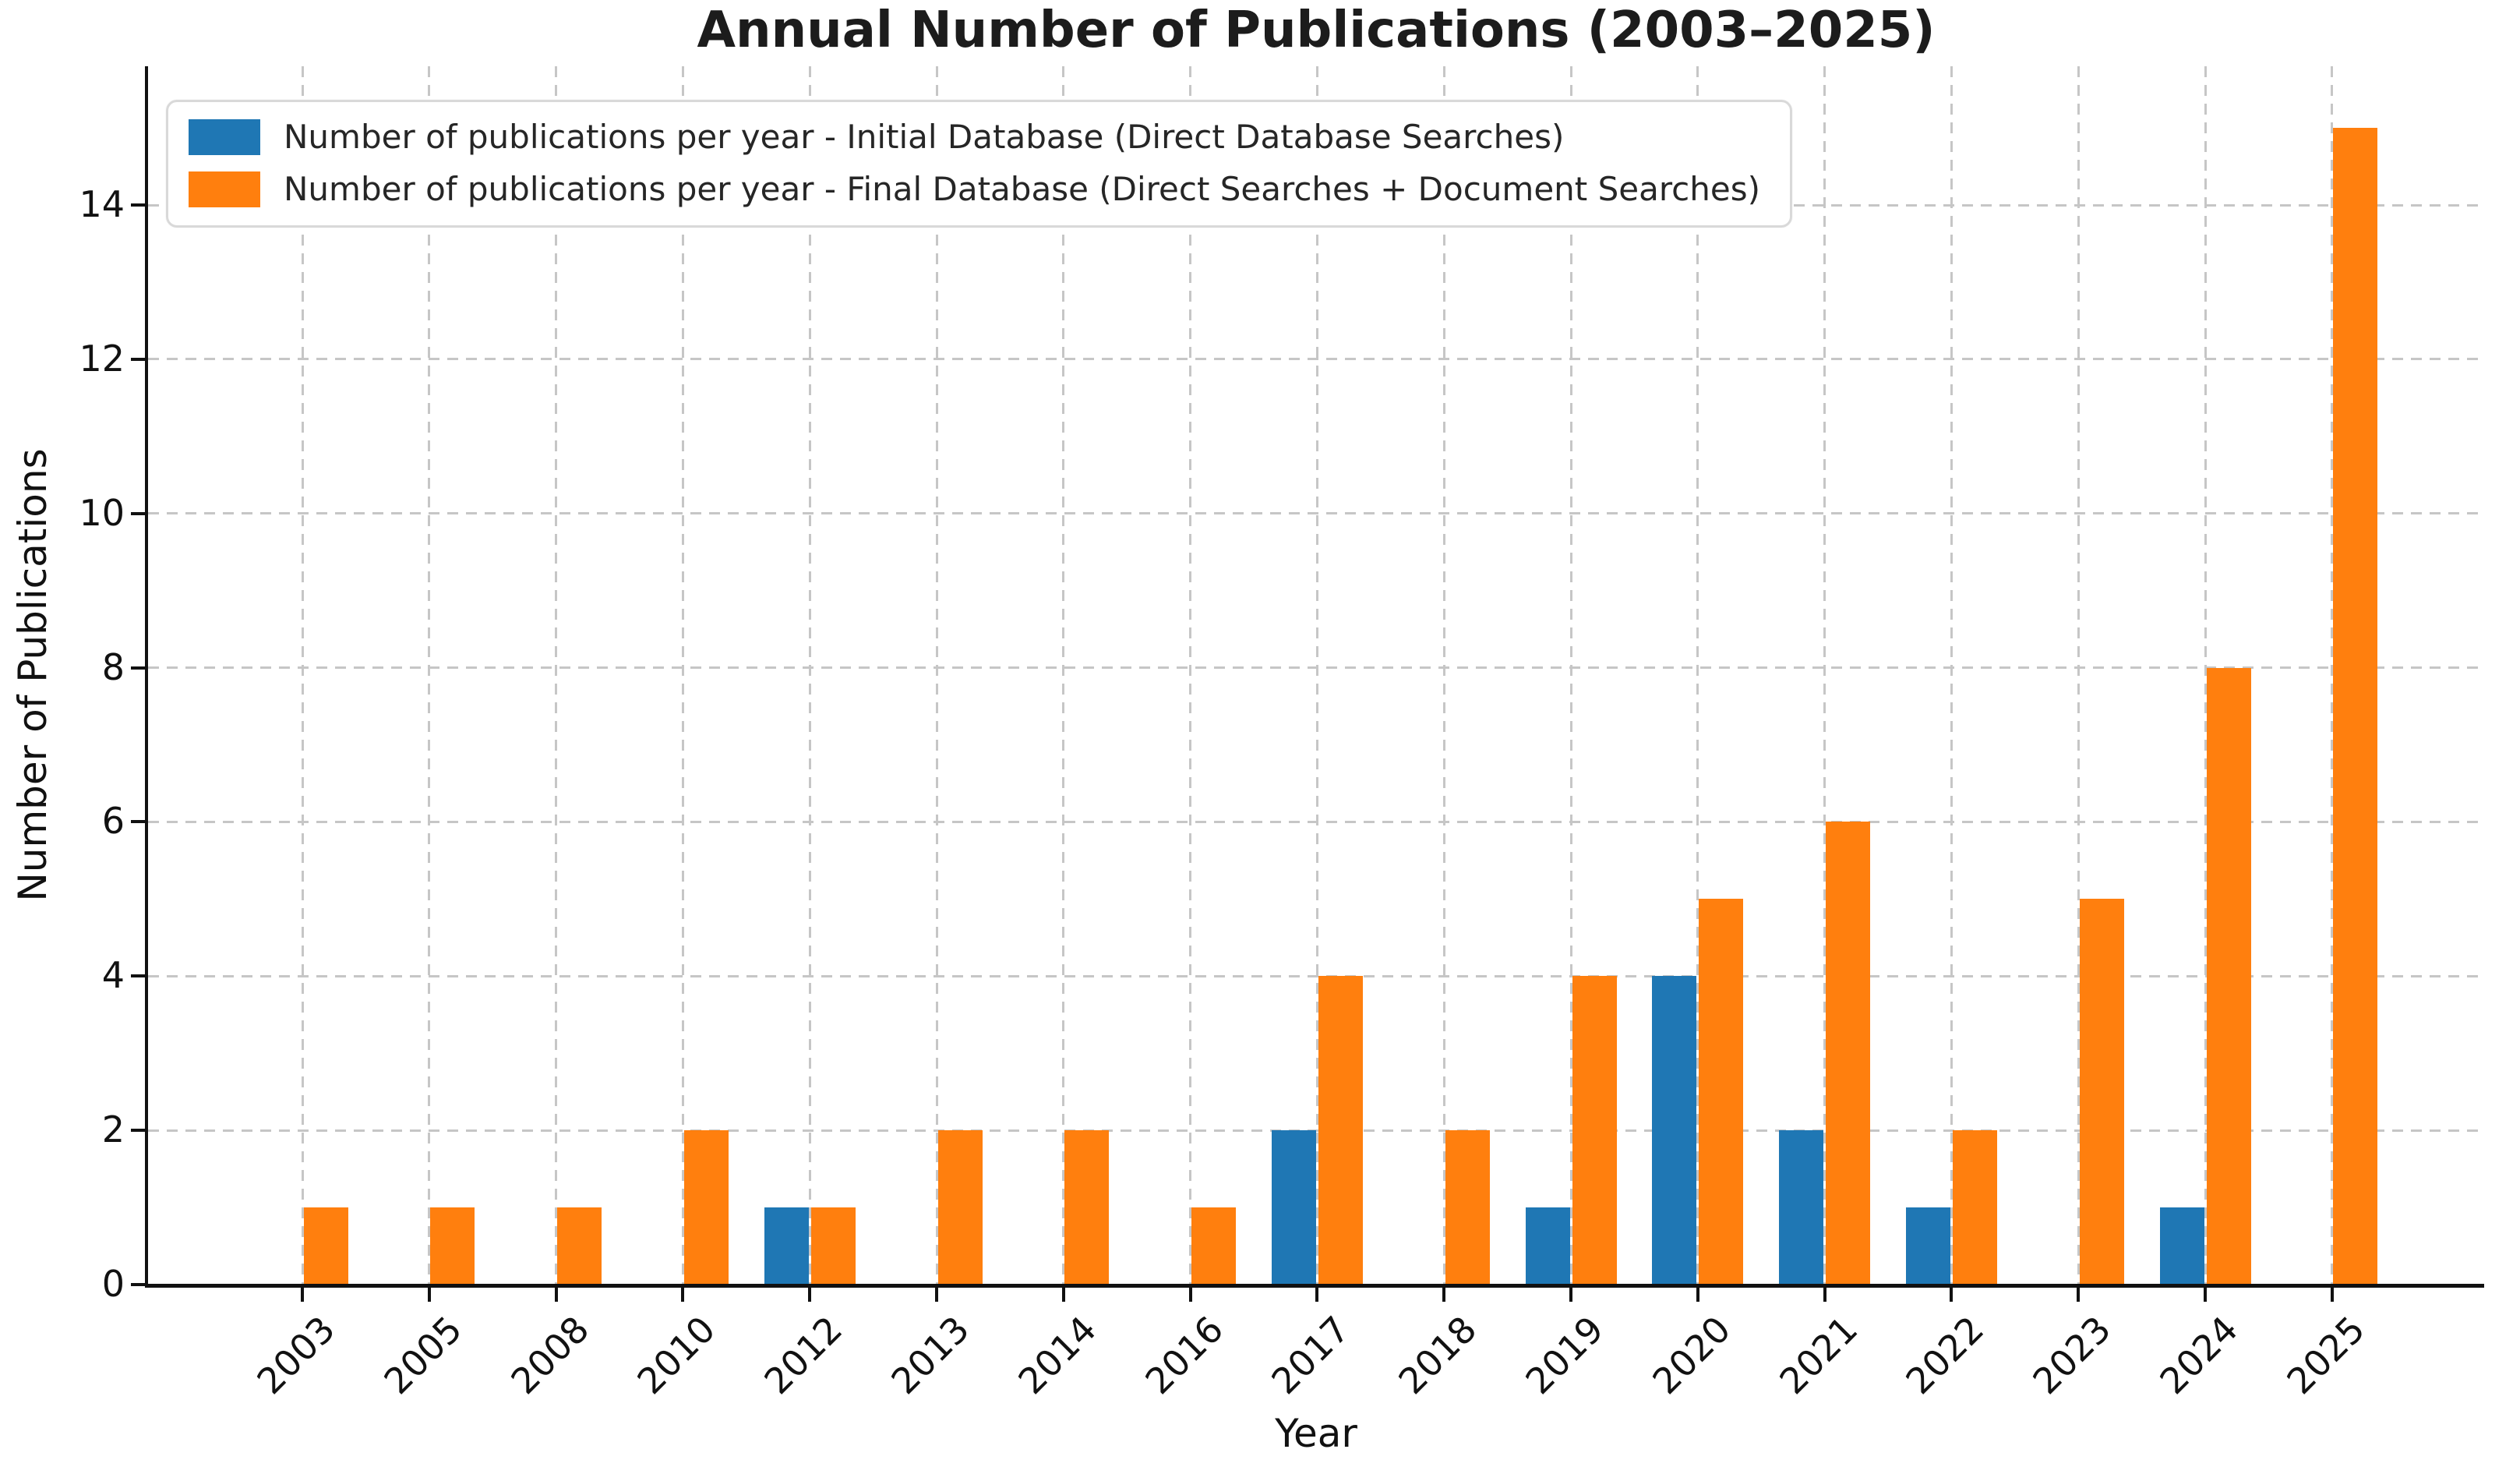  What do you see at coordinates (102, 358) in the screenshot?
I see `y-tick-label-12: 12` at bounding box center [102, 358].